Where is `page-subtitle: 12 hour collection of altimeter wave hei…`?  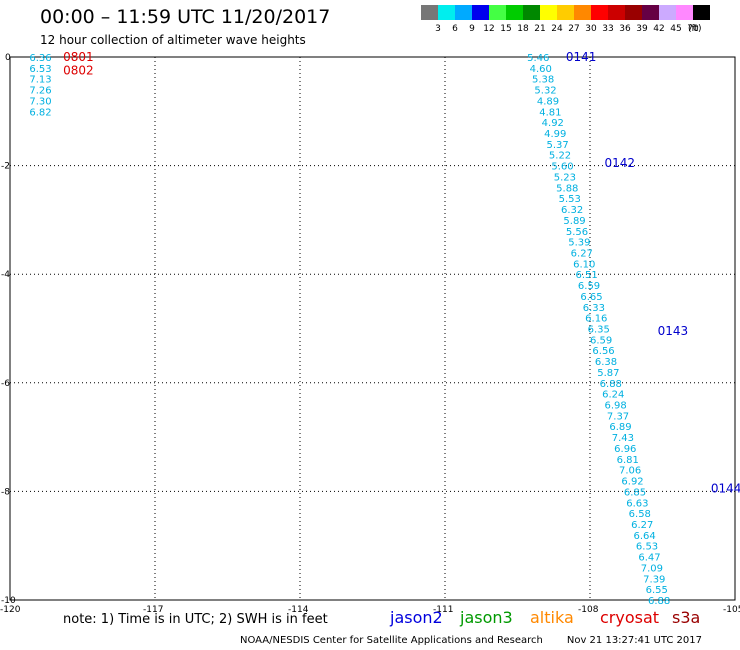 page-subtitle: 12 hour collection of altimeter wave hei… is located at coordinates (173, 40).